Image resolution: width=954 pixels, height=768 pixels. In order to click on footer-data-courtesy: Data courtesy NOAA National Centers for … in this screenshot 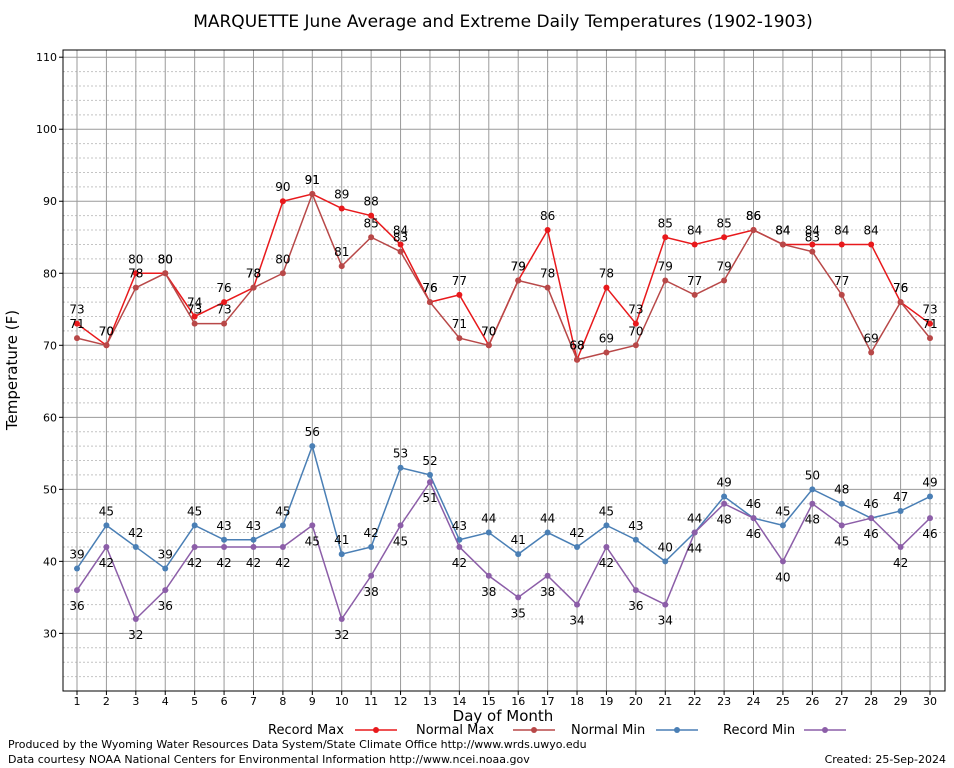, I will do `click(269, 759)`.